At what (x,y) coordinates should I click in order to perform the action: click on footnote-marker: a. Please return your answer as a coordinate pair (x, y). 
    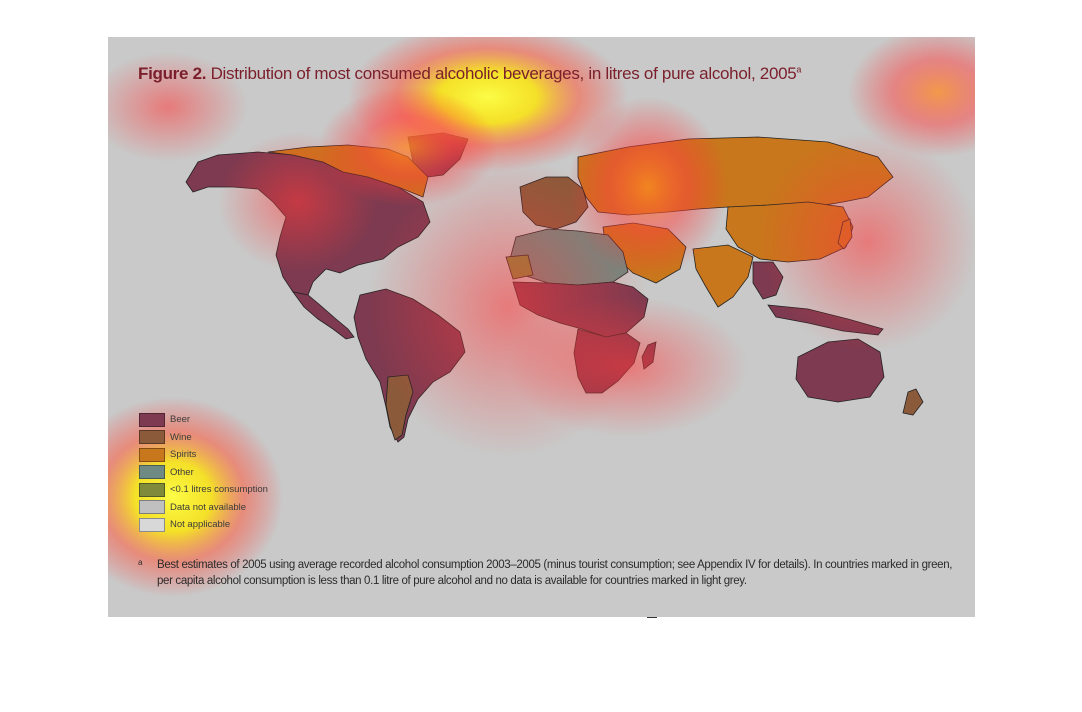
    Looking at the image, I should click on (140, 562).